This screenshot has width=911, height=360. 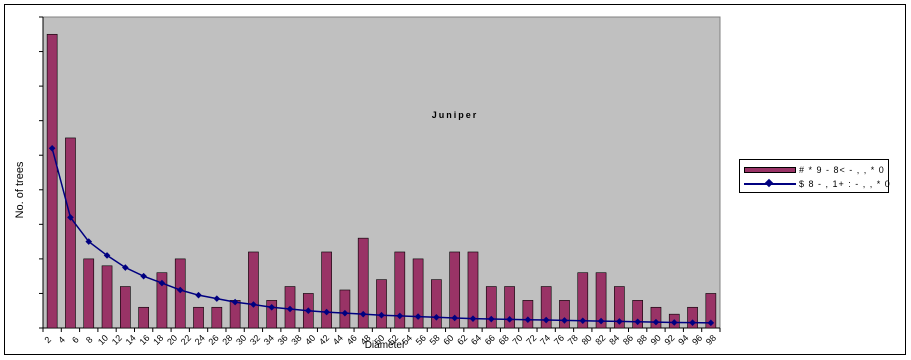 What do you see at coordinates (490, 340) in the screenshot?
I see `x-tick-label: 66` at bounding box center [490, 340].